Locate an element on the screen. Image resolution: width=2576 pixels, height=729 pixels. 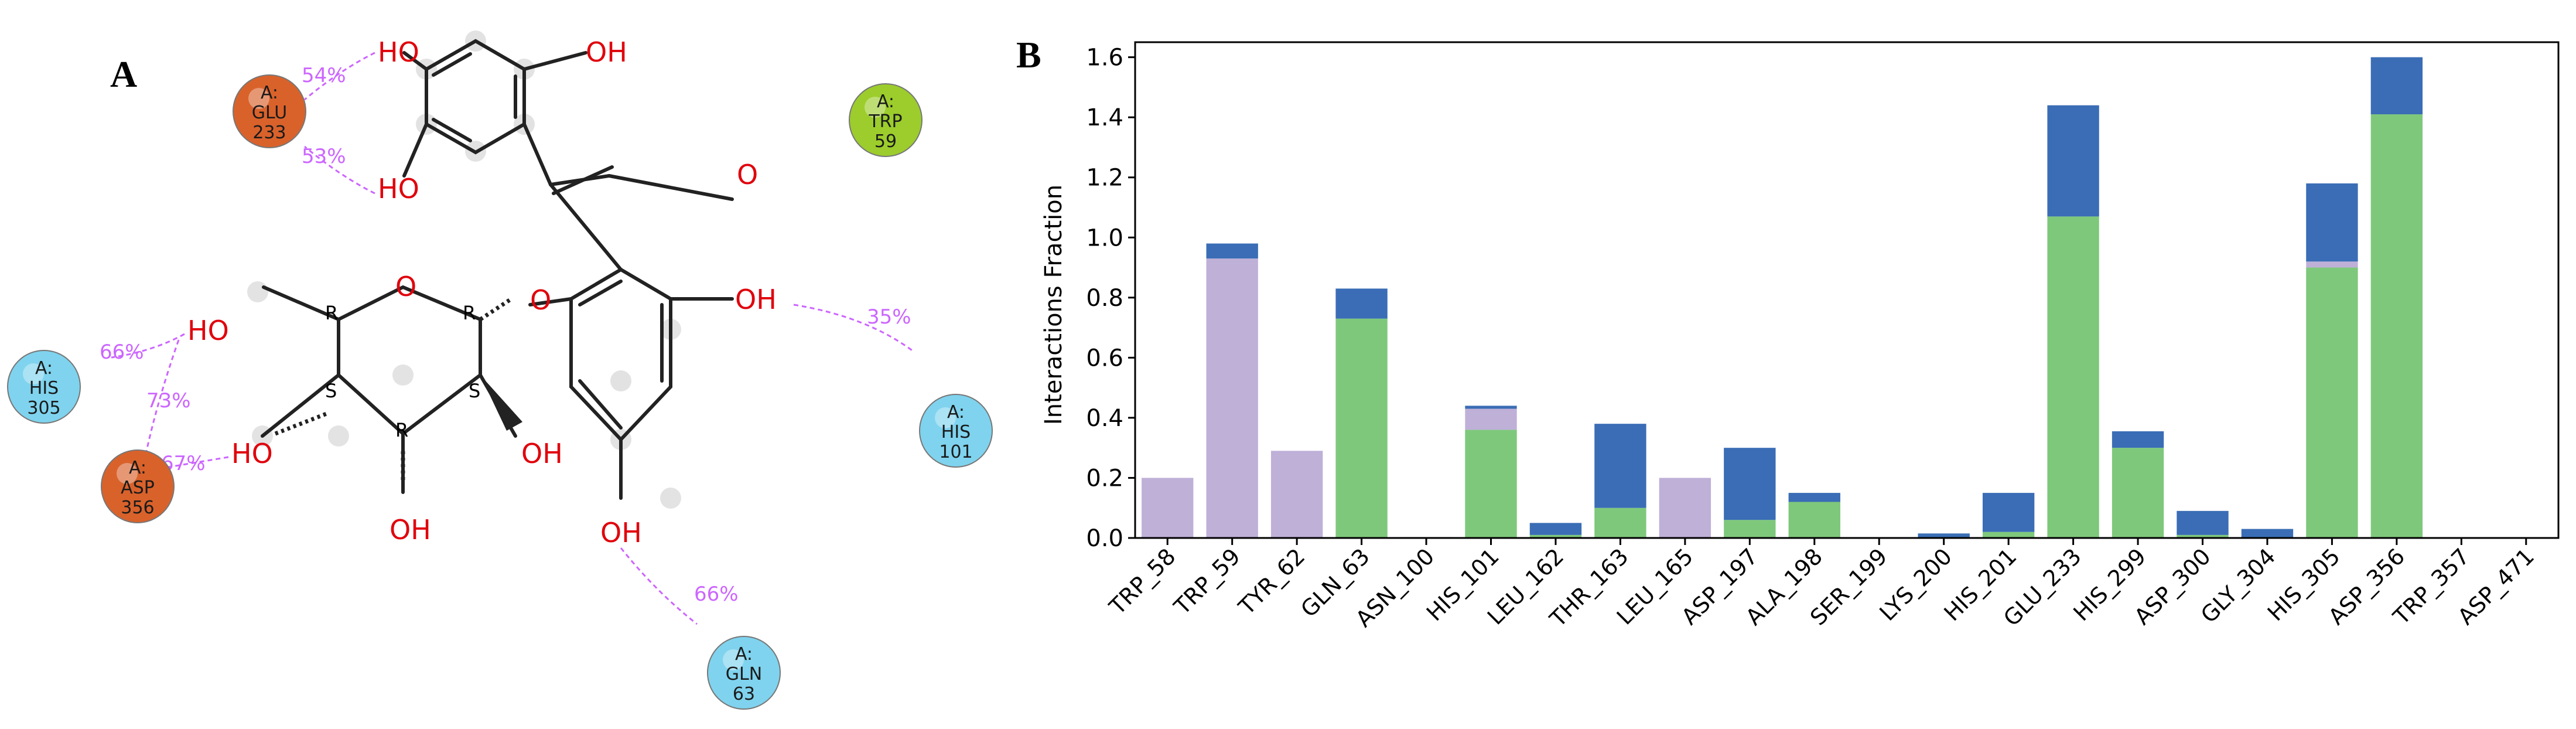
x-tick-label: TYR_62 is located at coordinates (1272, 581).